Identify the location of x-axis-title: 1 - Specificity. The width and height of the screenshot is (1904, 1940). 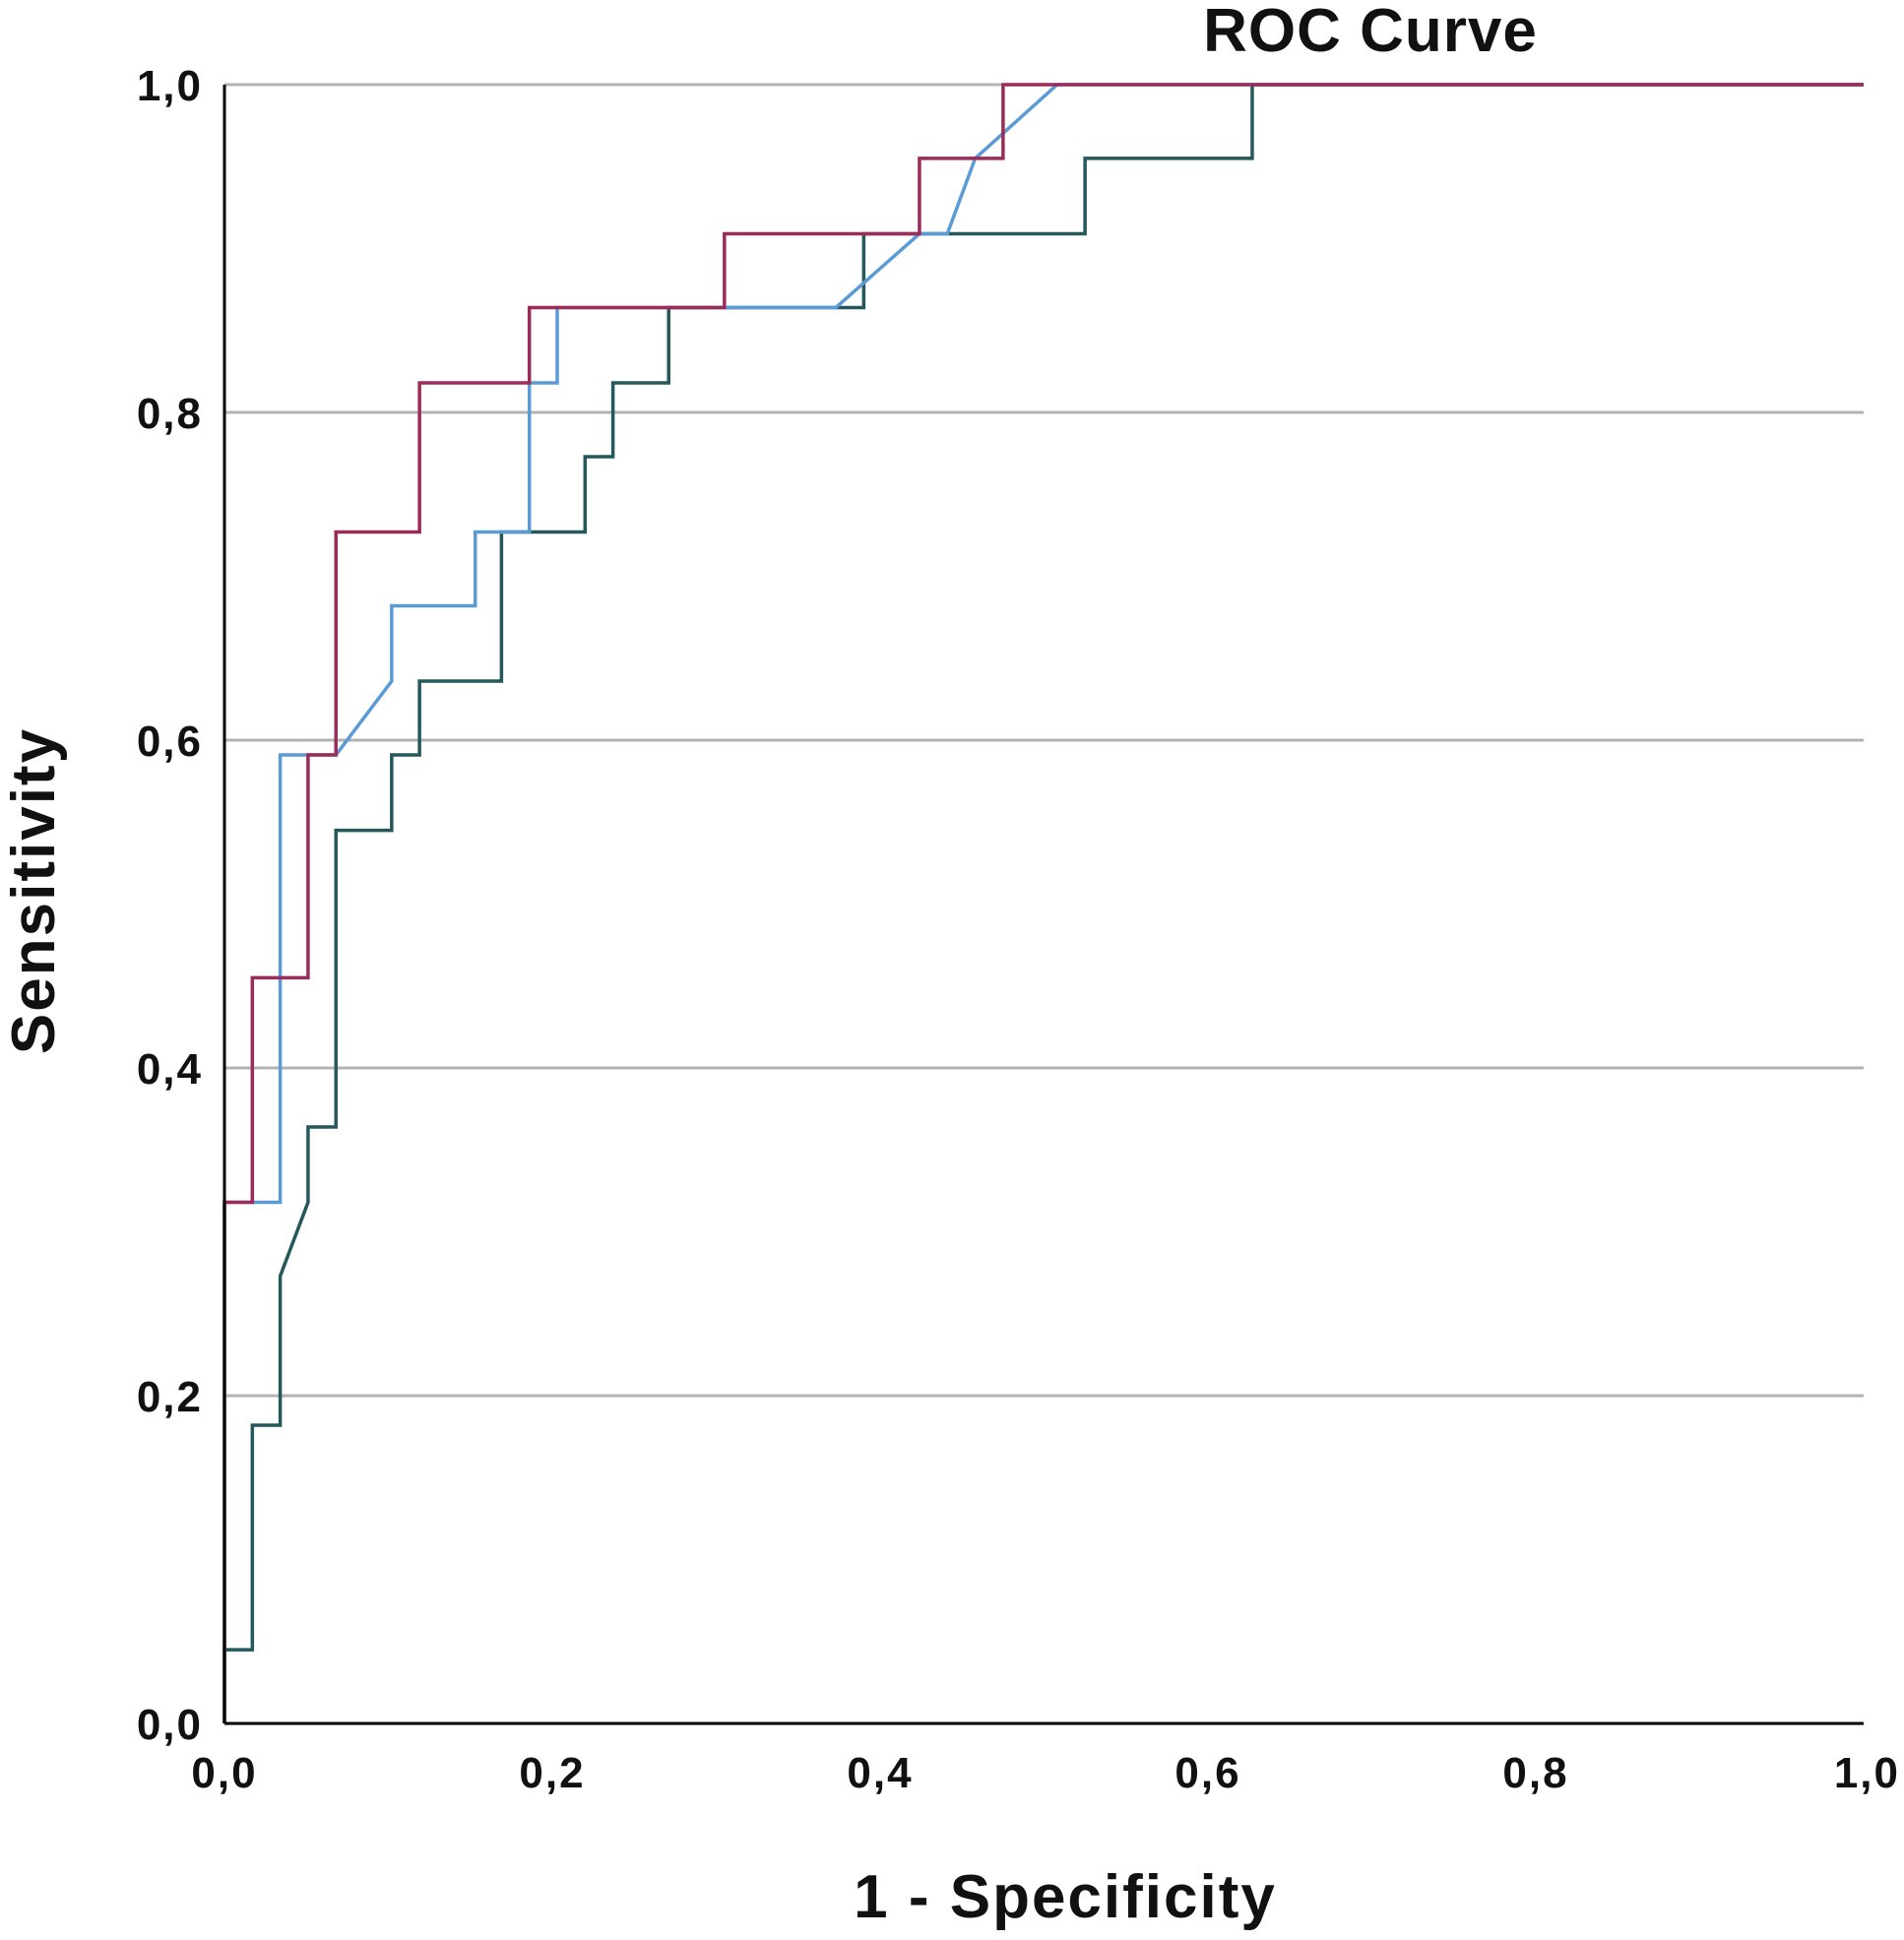
(1065, 1897).